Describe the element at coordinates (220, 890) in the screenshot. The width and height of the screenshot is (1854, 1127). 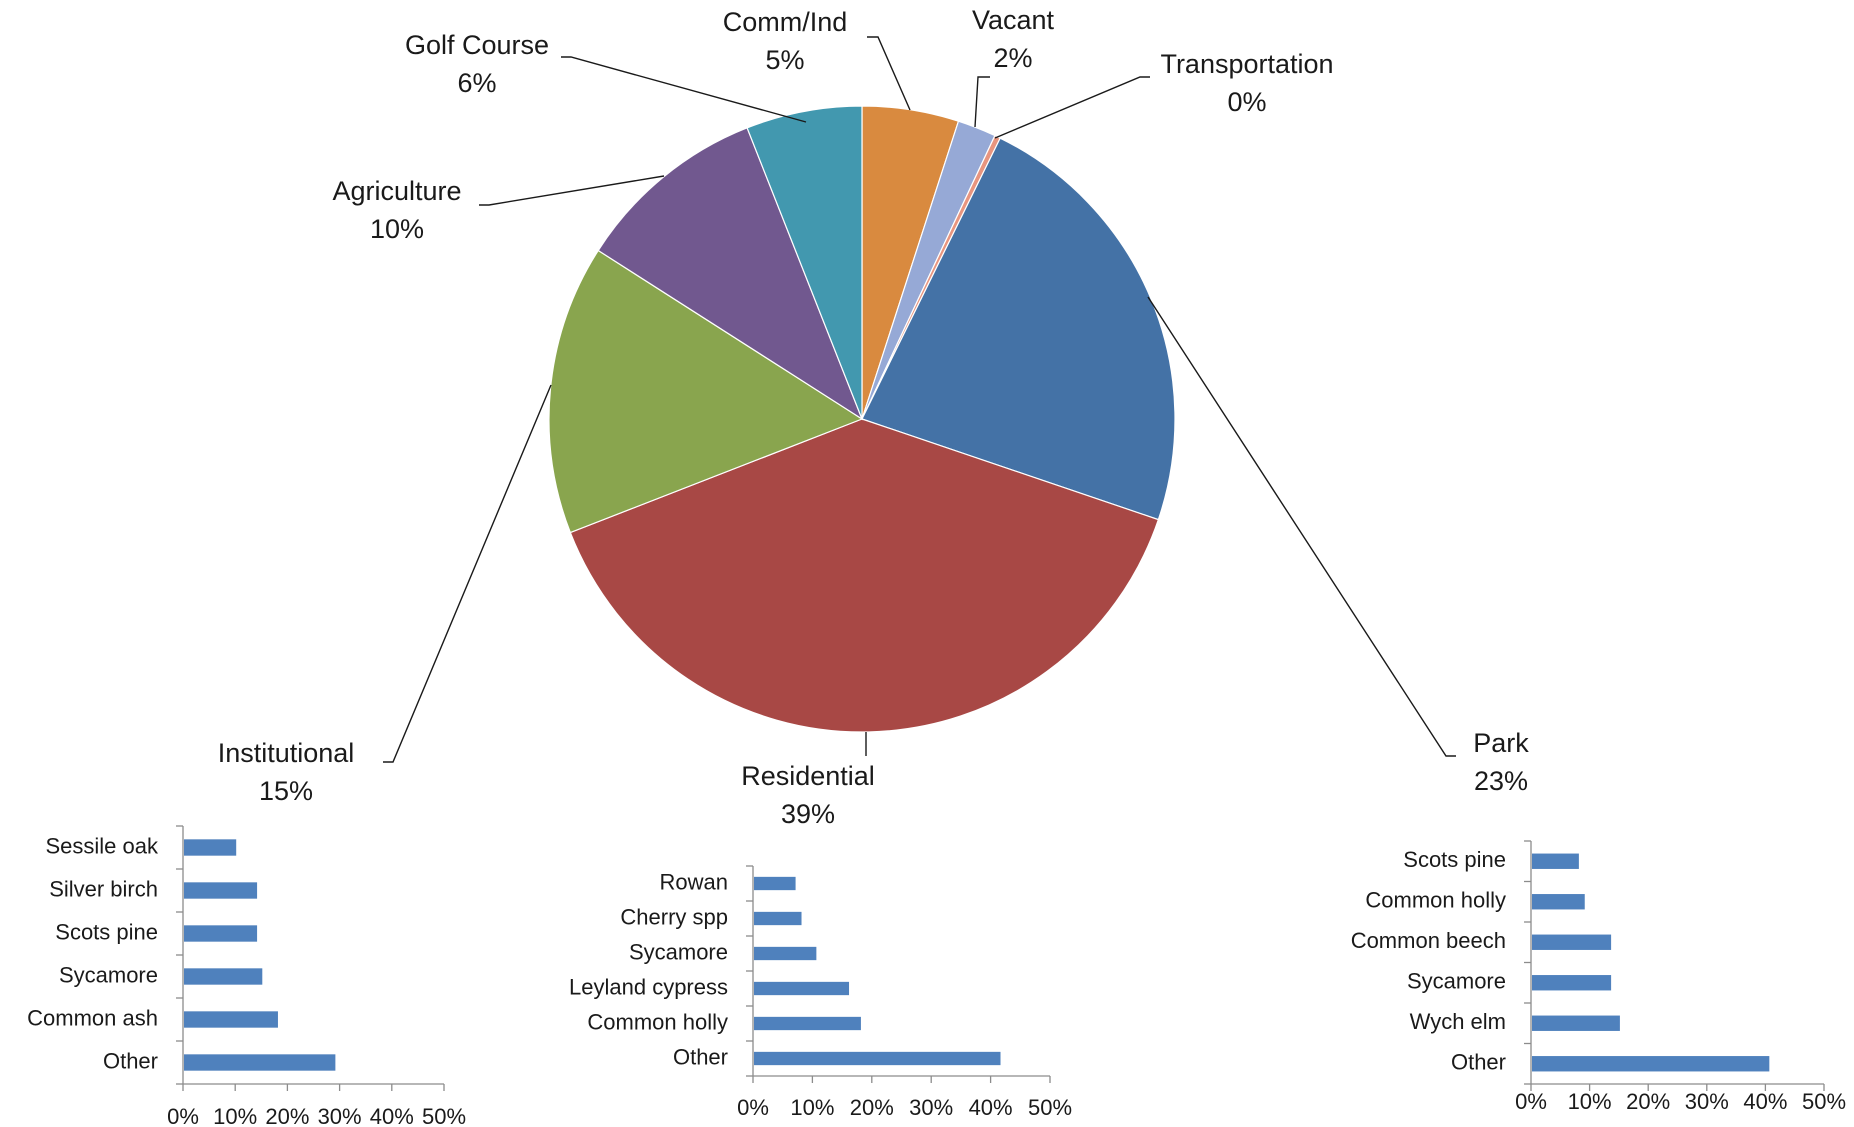
I see `bar-silver-birch` at that location.